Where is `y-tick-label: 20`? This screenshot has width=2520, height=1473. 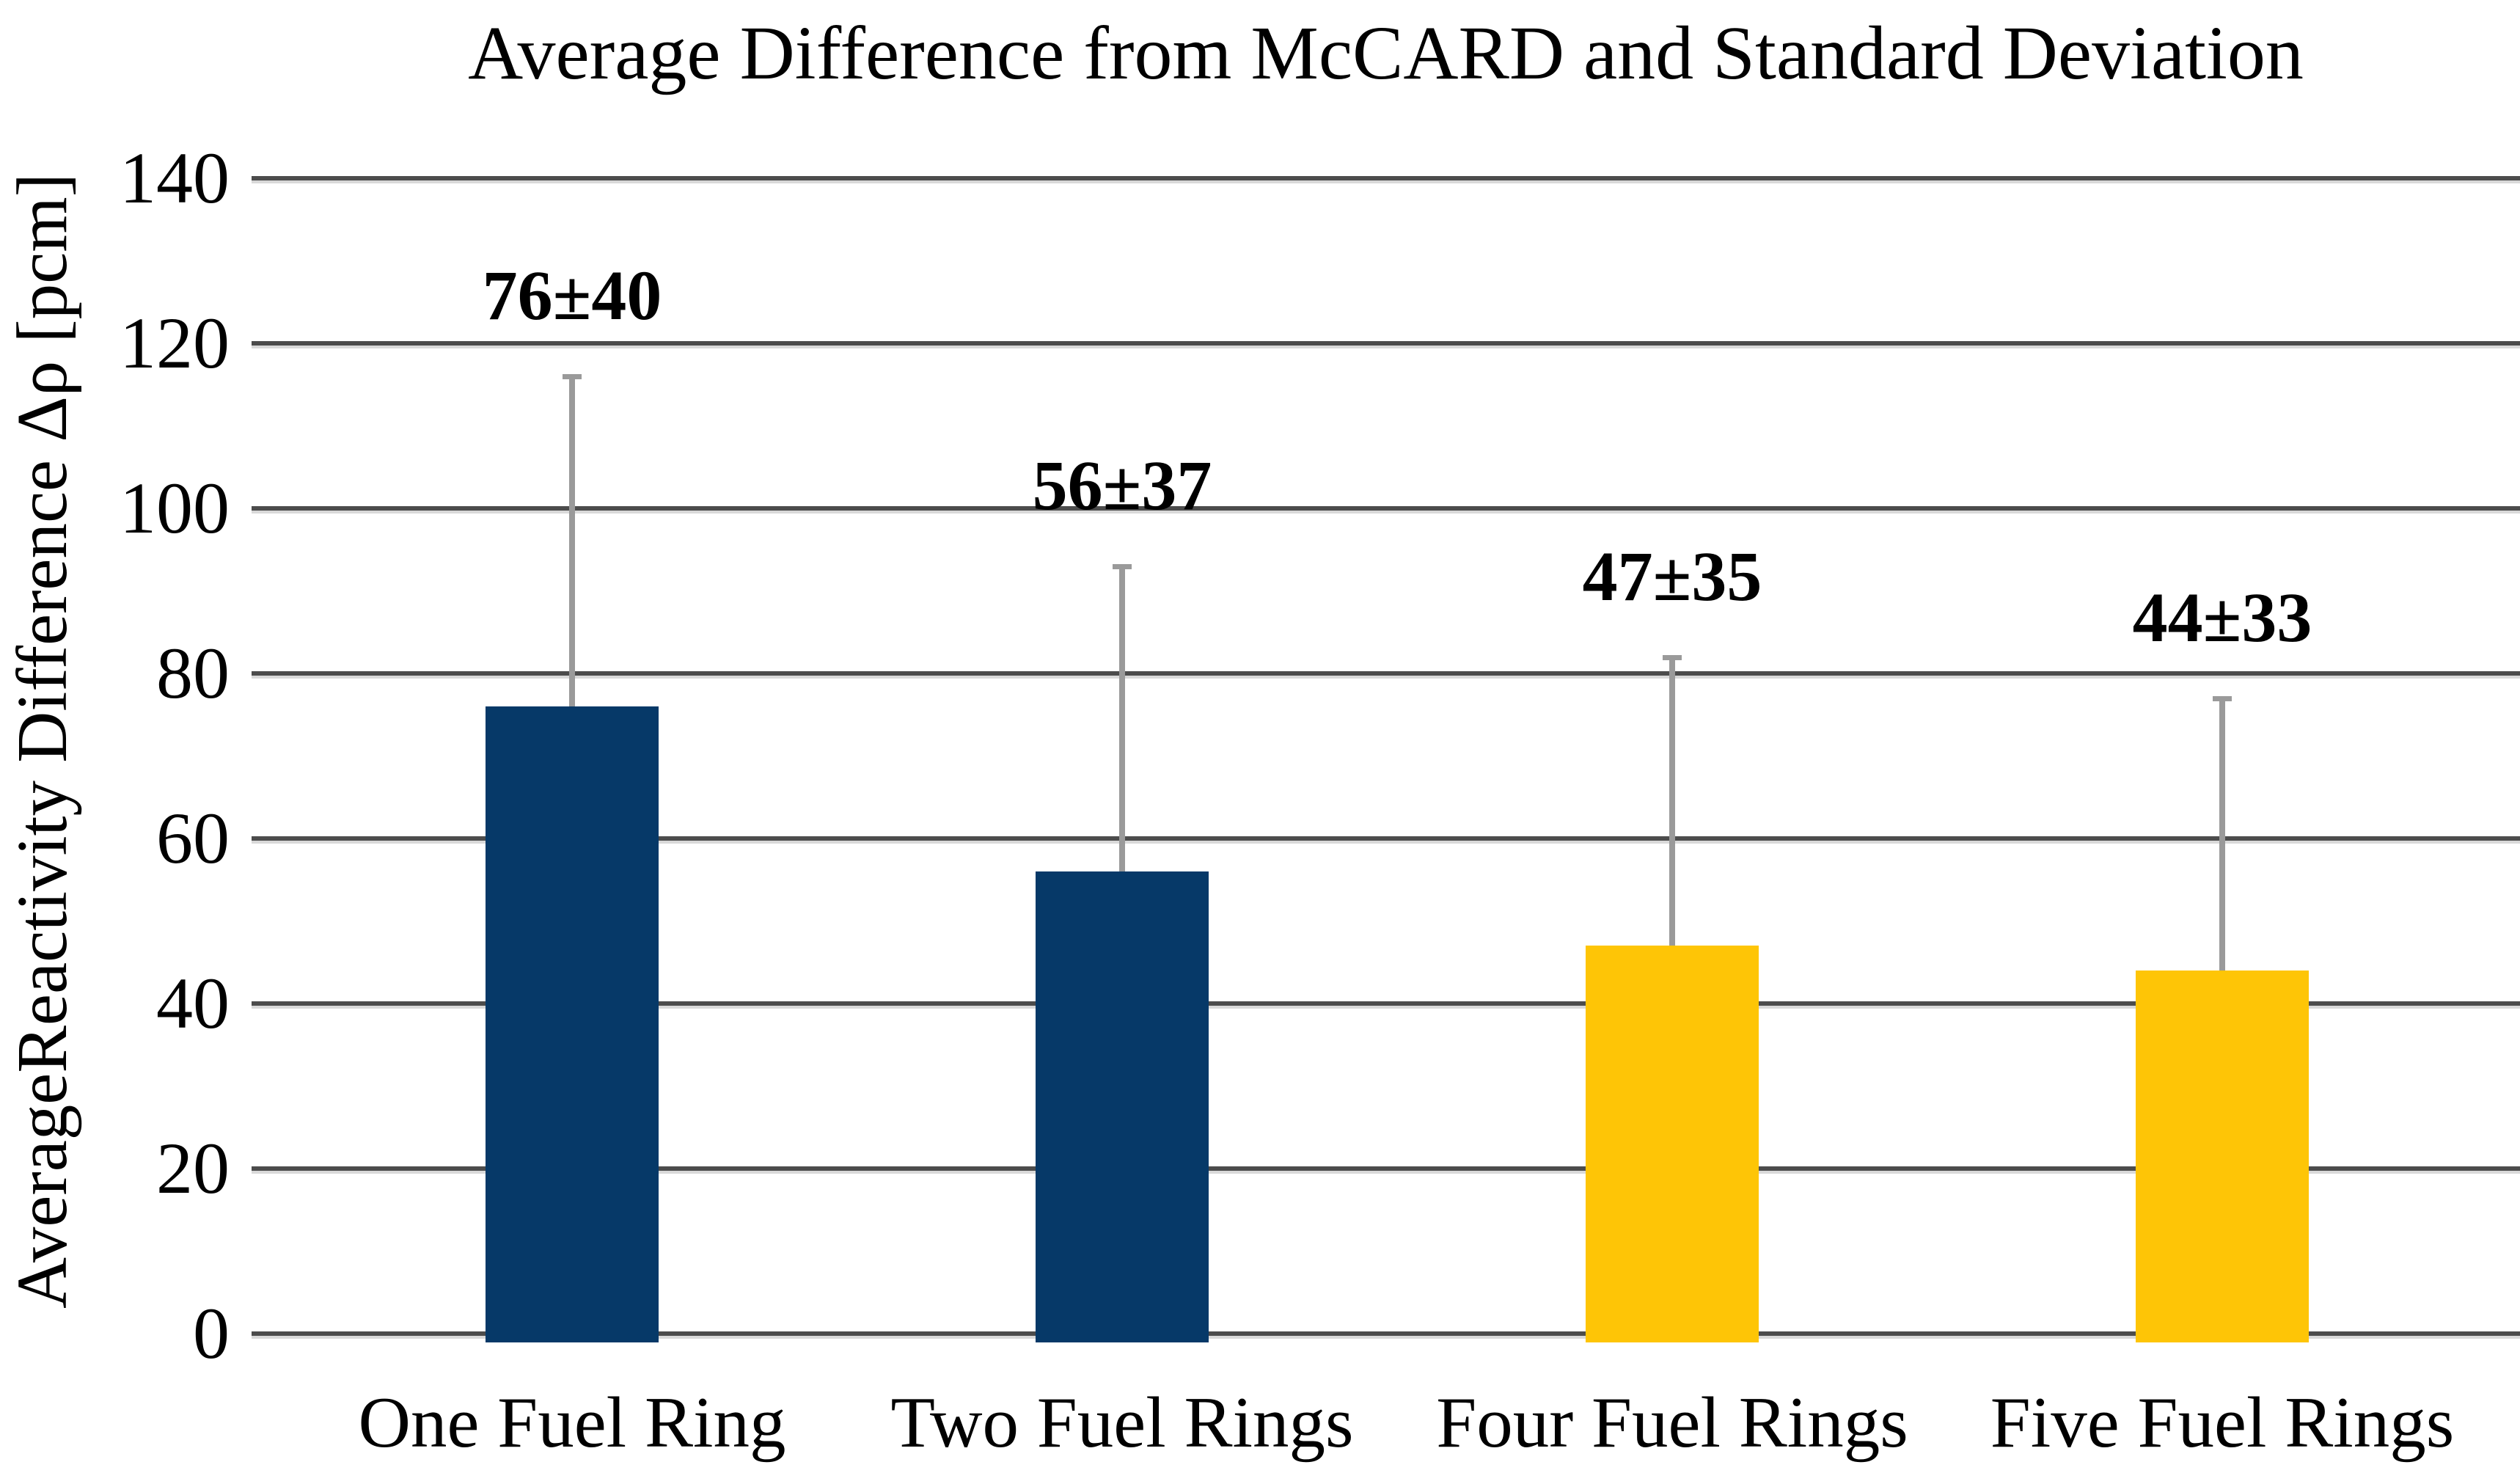 y-tick-label: 20 is located at coordinates (193, 1168).